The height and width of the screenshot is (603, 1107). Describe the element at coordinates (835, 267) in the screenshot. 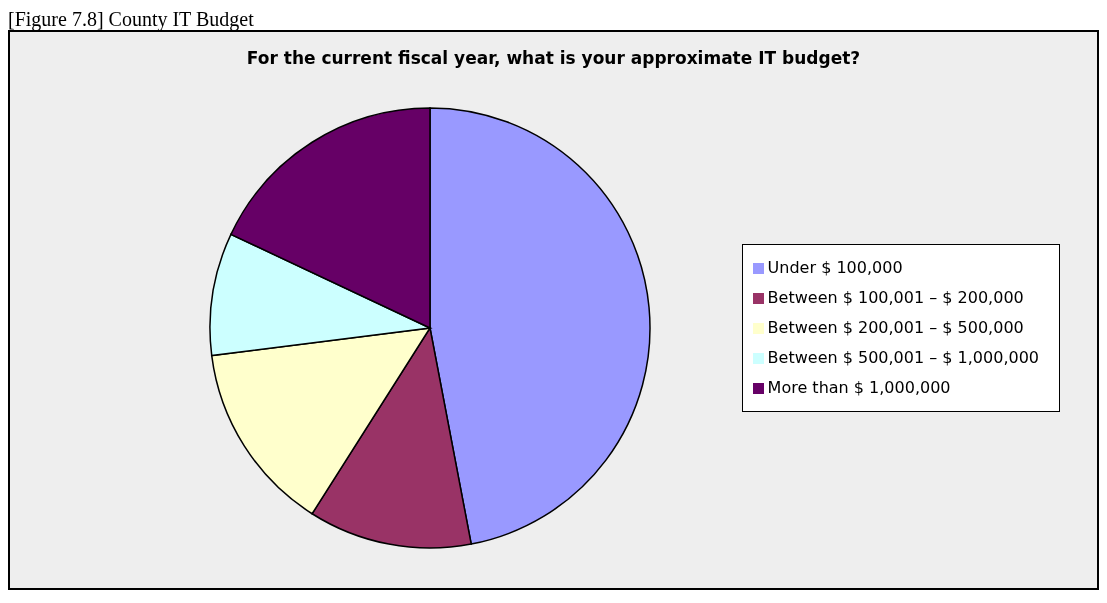

I see `legend-label: Under $ 100,000` at that location.